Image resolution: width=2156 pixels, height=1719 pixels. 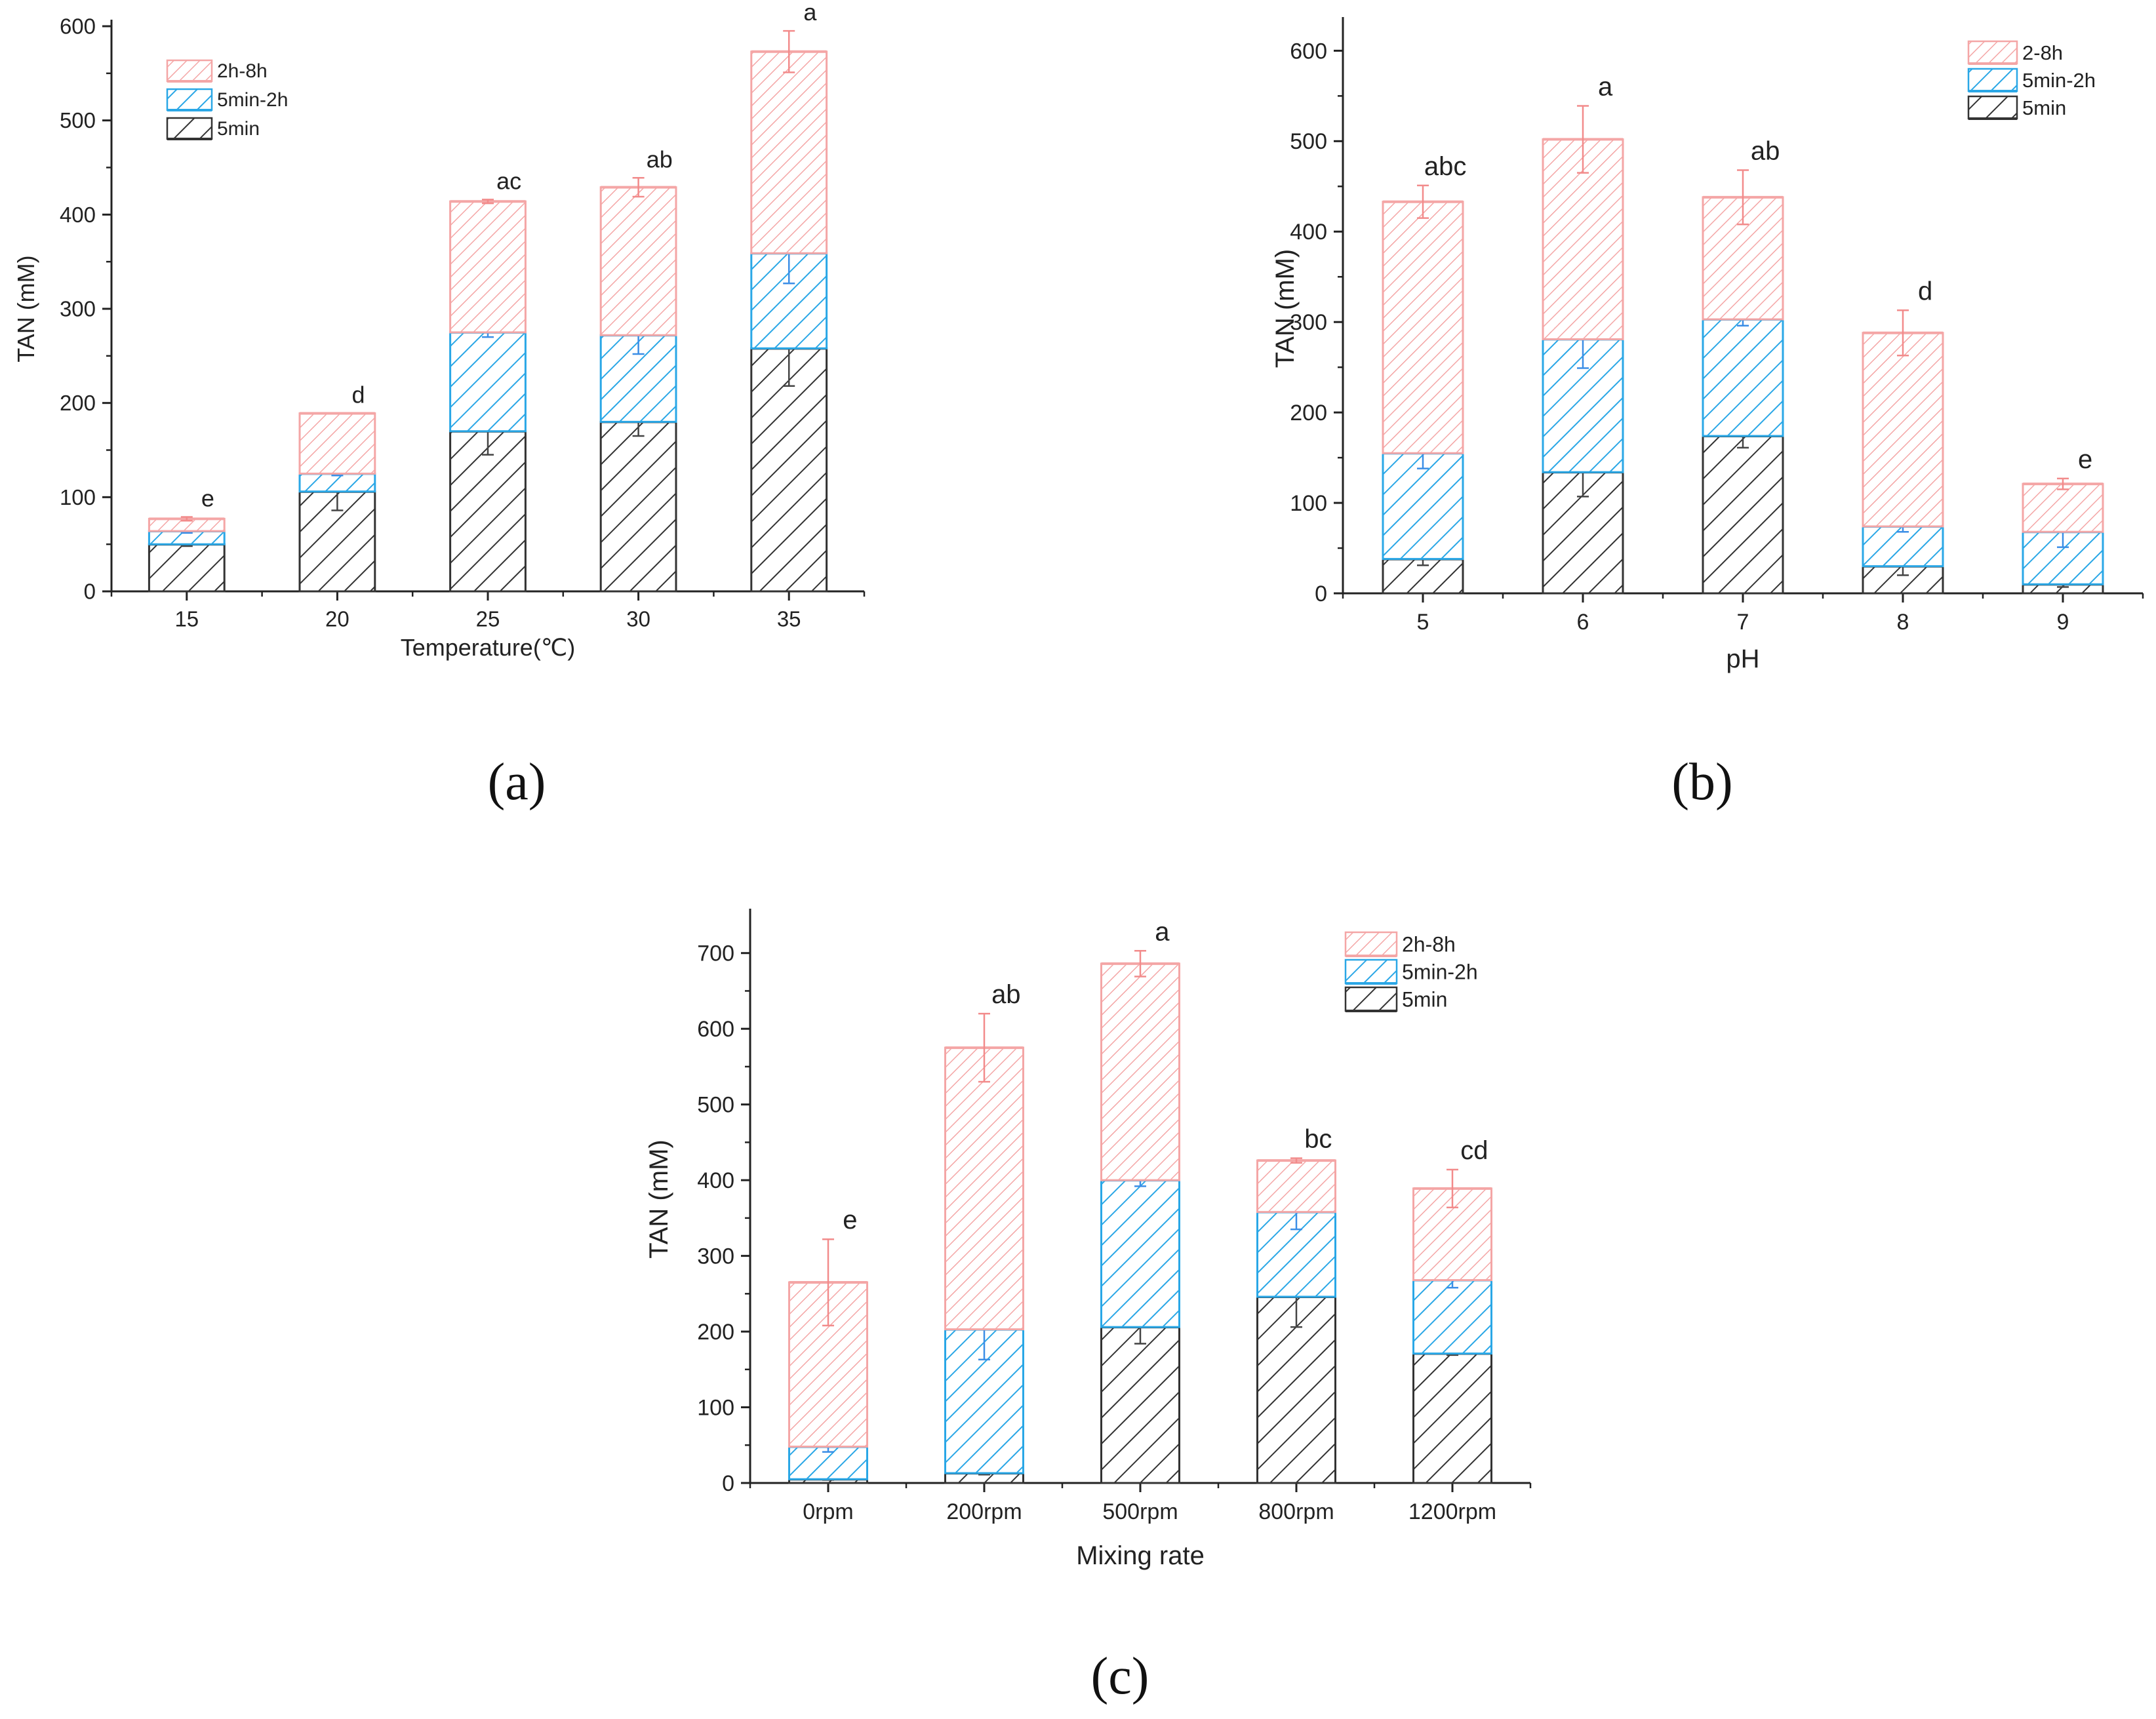 I want to click on x-tick-label: 1200rpm, so click(x=1452, y=1512).